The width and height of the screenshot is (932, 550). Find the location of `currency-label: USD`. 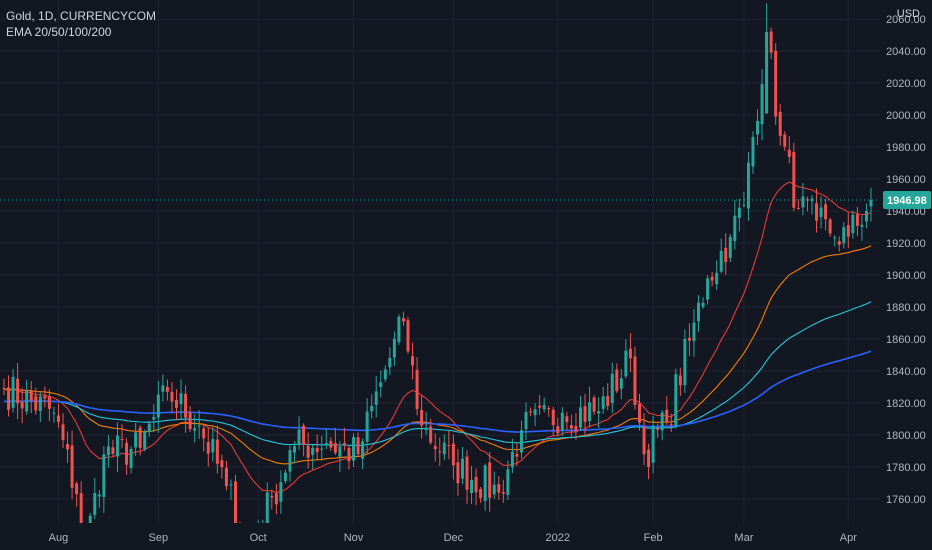

currency-label: USD is located at coordinates (908, 14).